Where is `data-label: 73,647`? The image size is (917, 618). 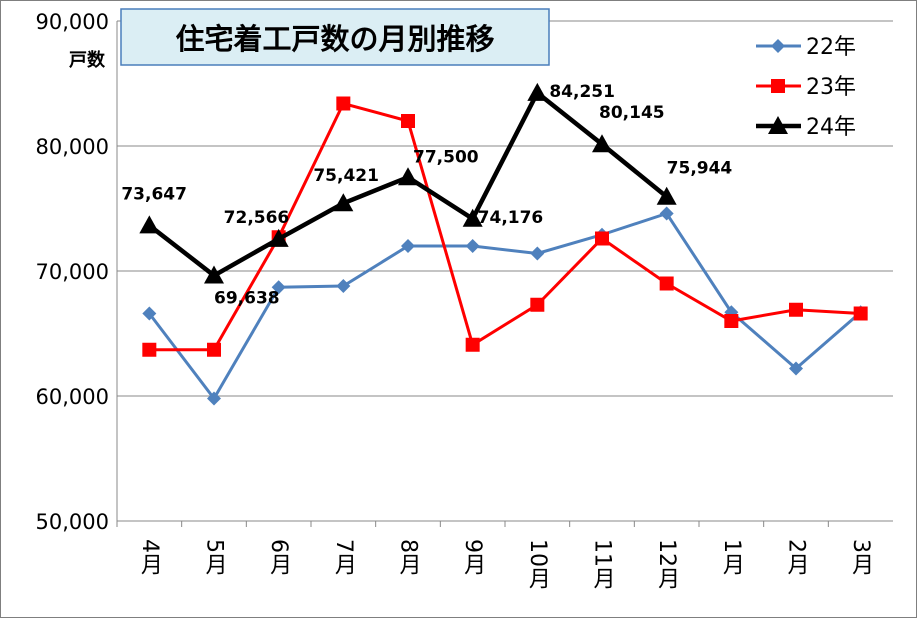
data-label: 73,647 is located at coordinates (154, 194).